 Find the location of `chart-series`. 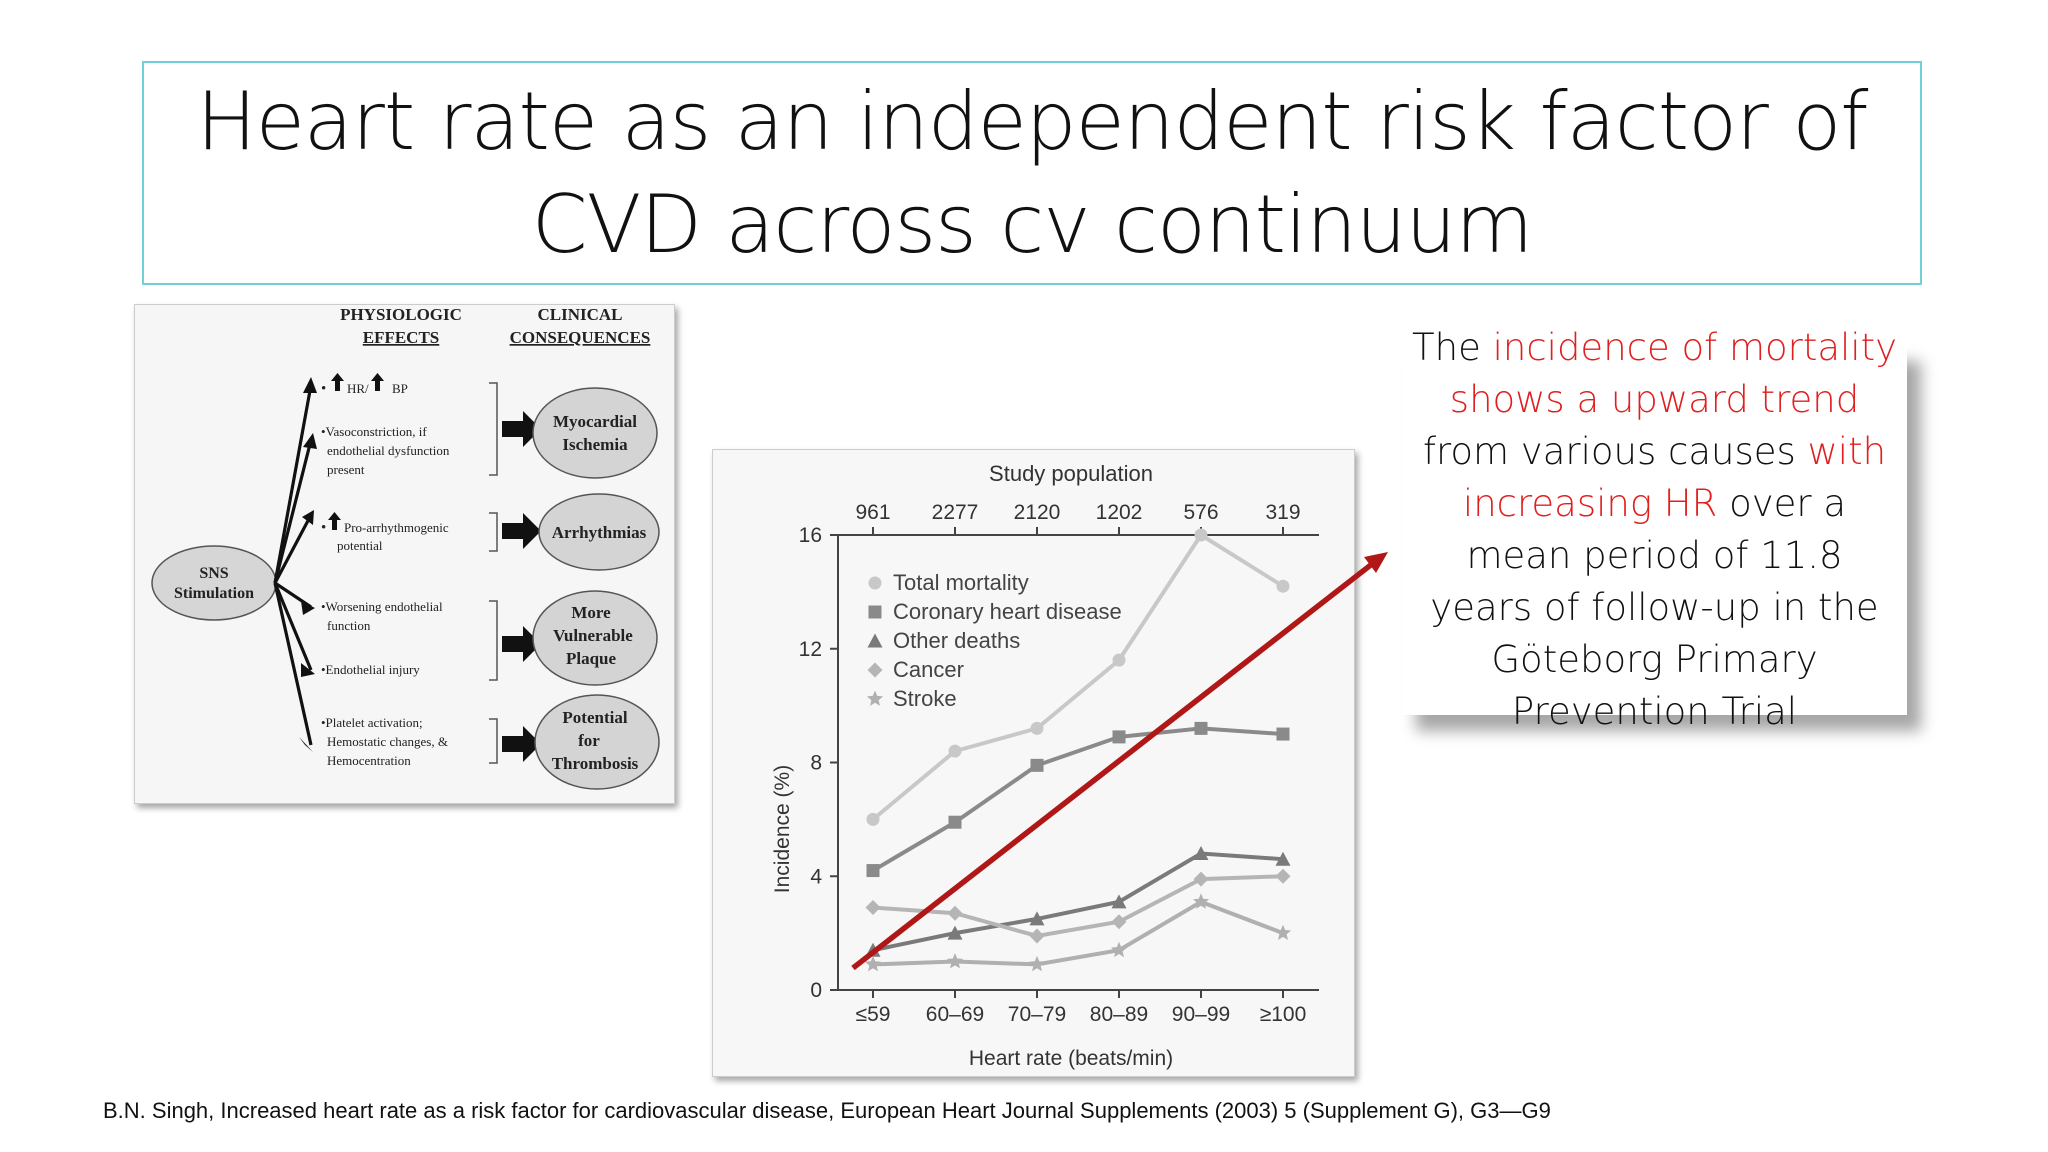

chart-series is located at coordinates (1078, 750).